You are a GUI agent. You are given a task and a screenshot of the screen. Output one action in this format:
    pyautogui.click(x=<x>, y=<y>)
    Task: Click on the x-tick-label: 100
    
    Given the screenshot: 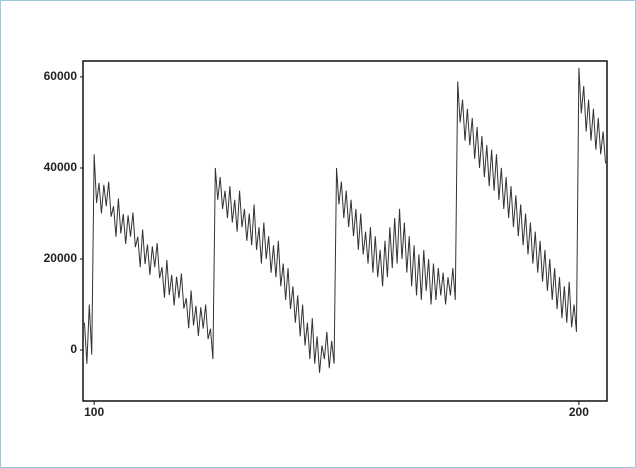 What is the action you would take?
    pyautogui.click(x=94, y=412)
    